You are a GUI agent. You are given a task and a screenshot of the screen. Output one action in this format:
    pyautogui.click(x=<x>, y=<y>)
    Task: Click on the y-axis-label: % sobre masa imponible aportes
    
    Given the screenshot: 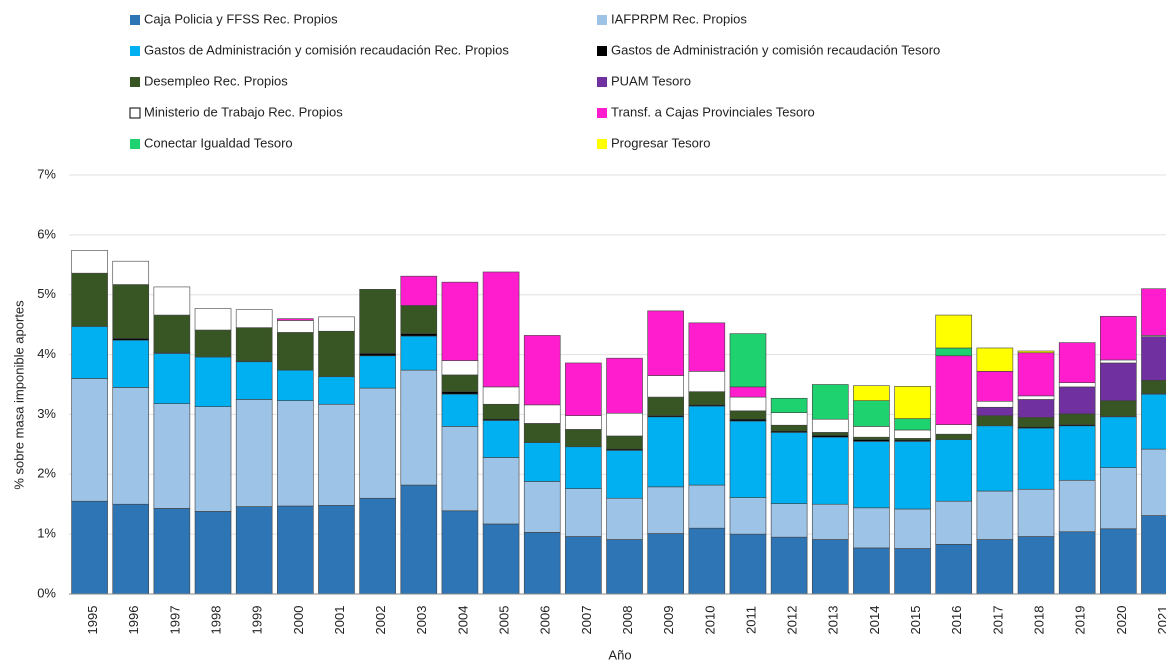 What is the action you would take?
    pyautogui.click(x=18, y=395)
    